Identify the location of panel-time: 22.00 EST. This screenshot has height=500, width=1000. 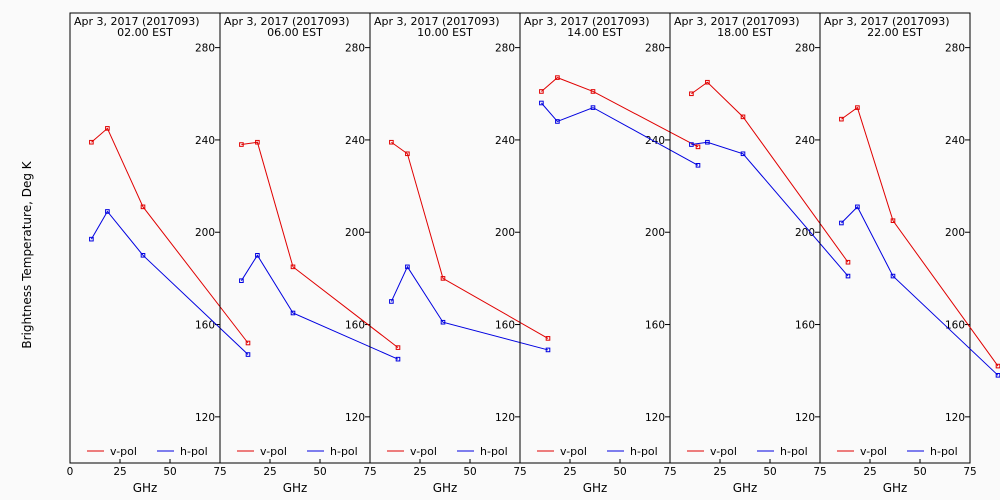
(895, 32).